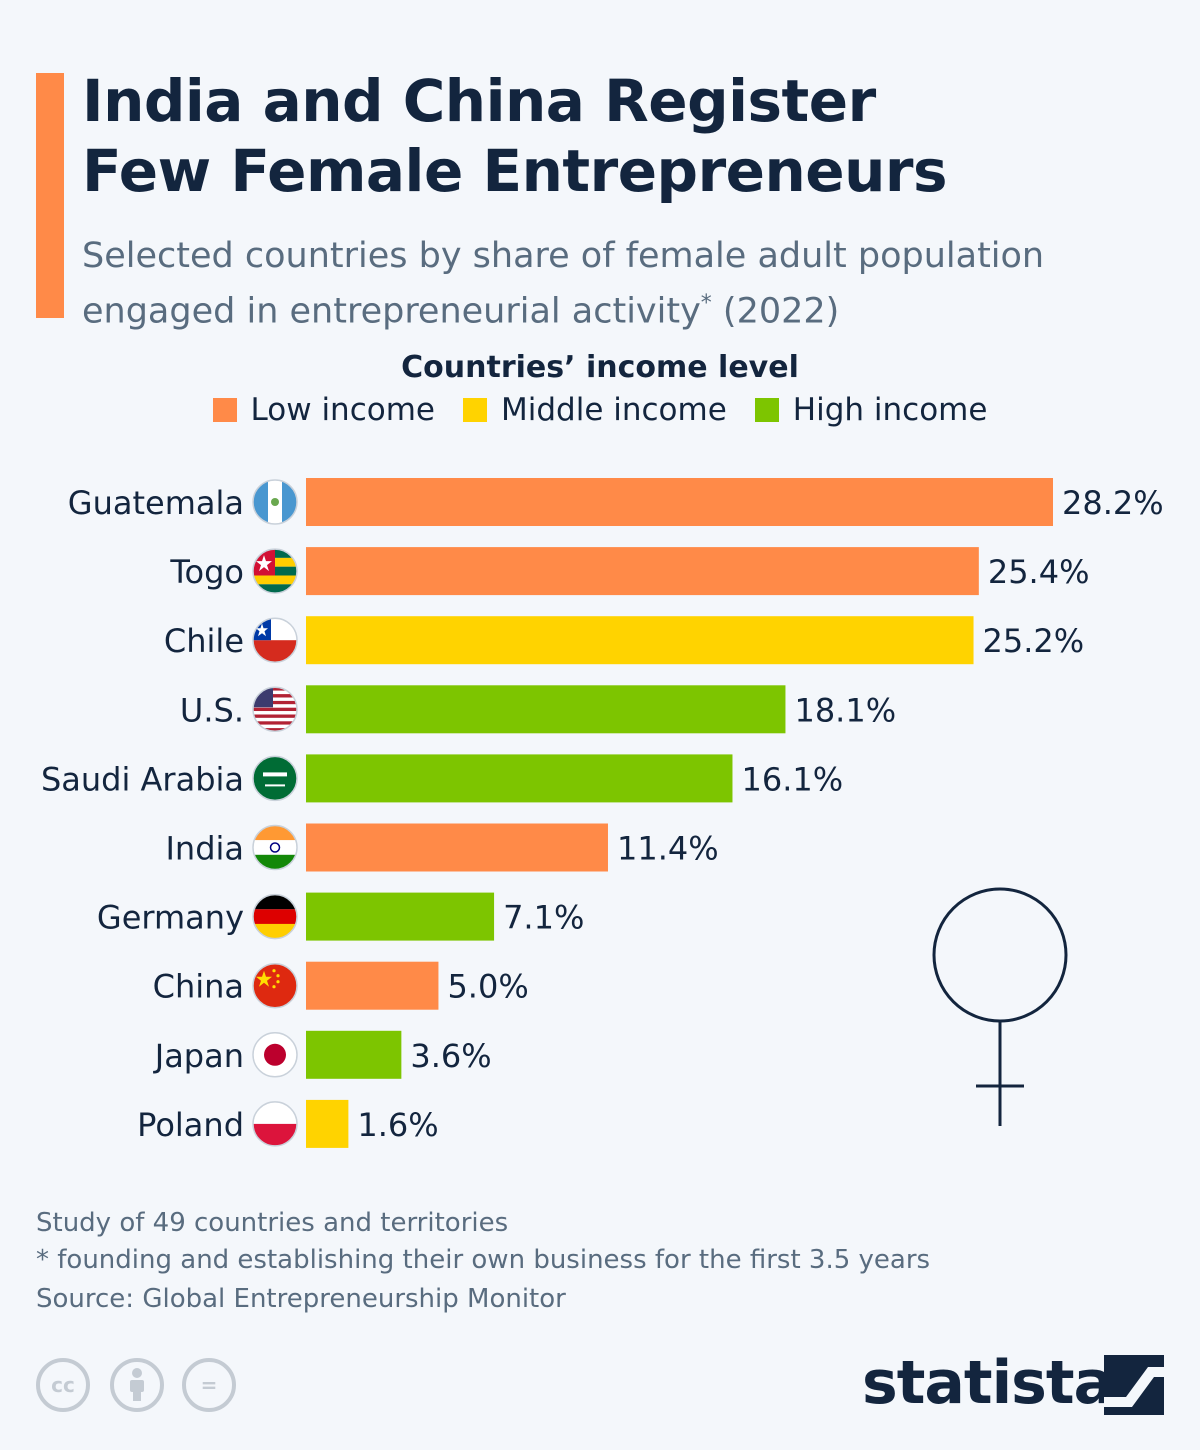  What do you see at coordinates (1039, 572) in the screenshot?
I see `value-label: 25.4%` at bounding box center [1039, 572].